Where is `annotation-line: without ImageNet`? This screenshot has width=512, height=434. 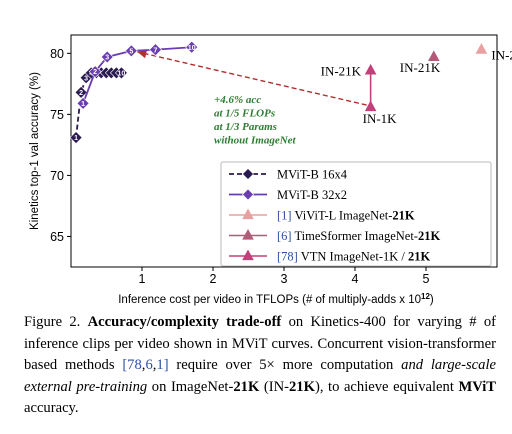
annotation-line: without ImageNet is located at coordinates (255, 141).